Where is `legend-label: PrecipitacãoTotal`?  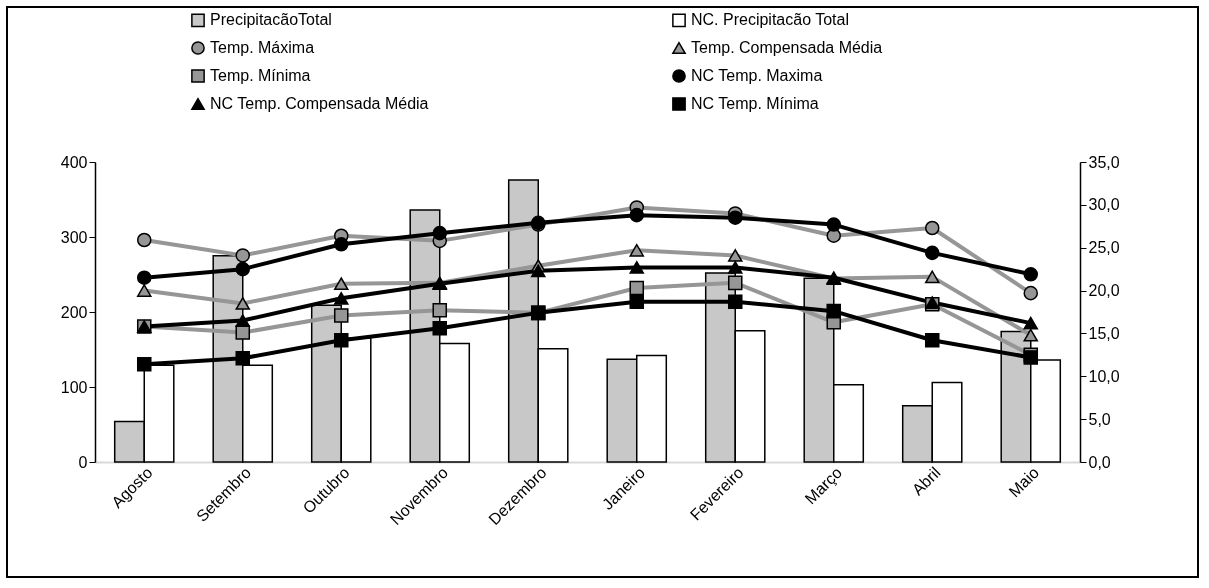
legend-label: PrecipitacãoTotal is located at coordinates (271, 20).